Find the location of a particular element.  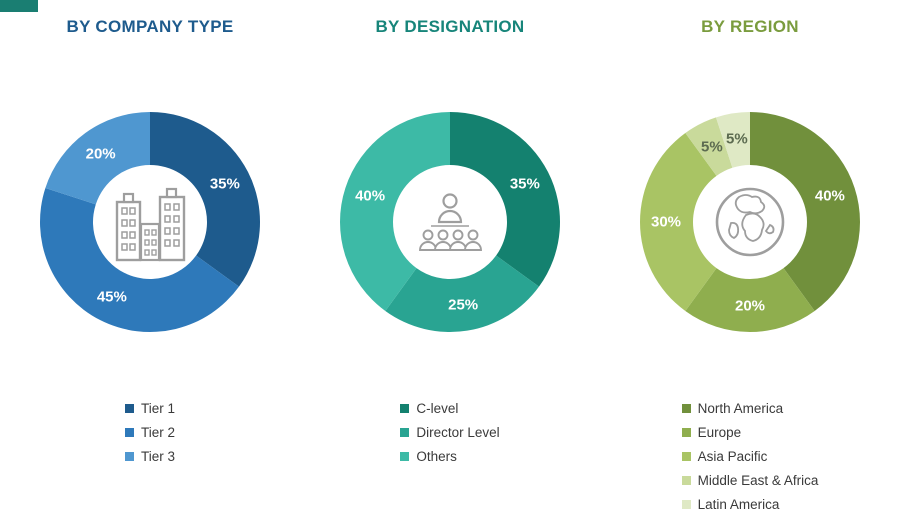

buildings-icon is located at coordinates (150, 222).